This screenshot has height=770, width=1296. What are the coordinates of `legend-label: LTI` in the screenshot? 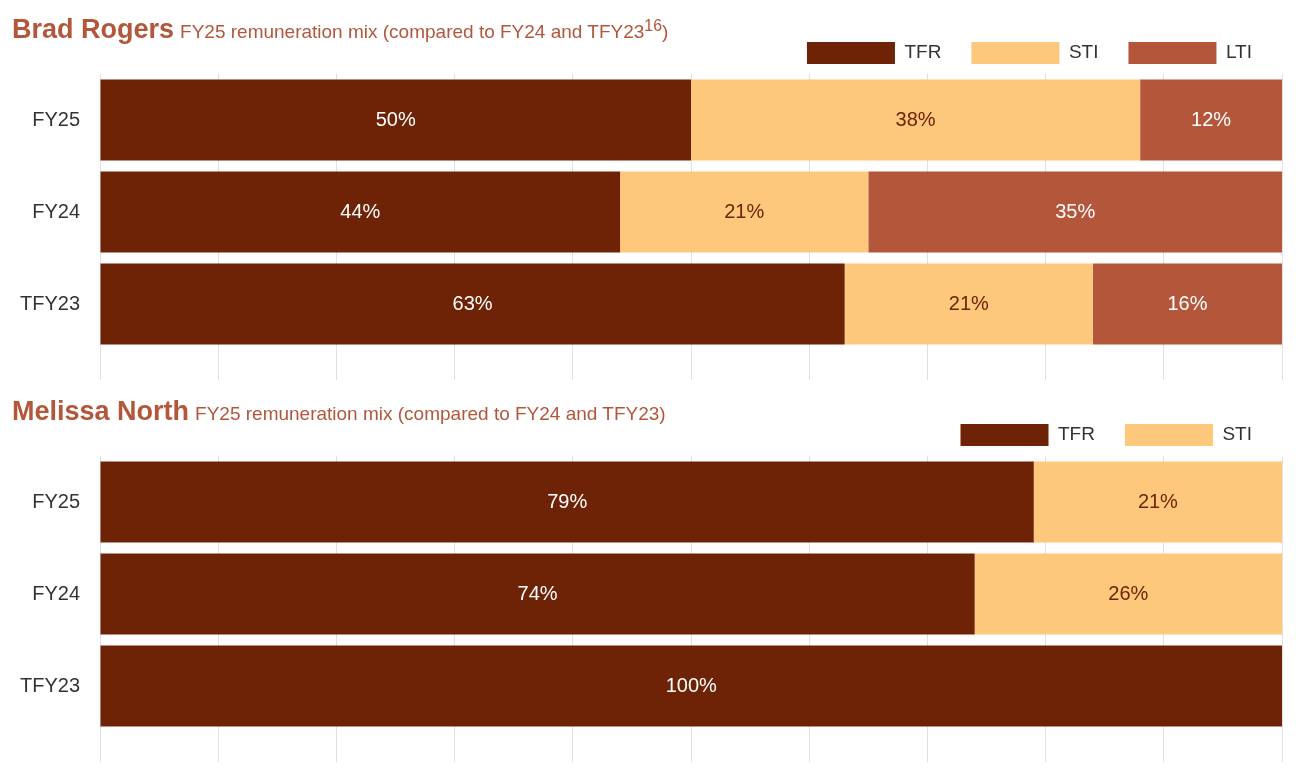 It's located at (1239, 52).